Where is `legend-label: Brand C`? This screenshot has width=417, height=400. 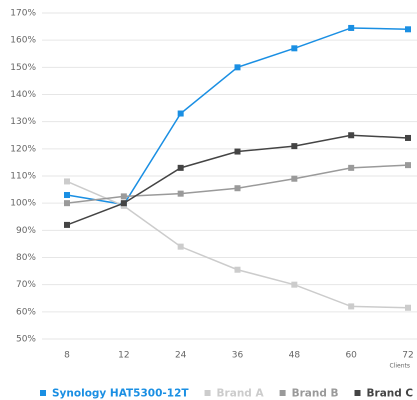 legend-label: Brand C is located at coordinates (390, 394).